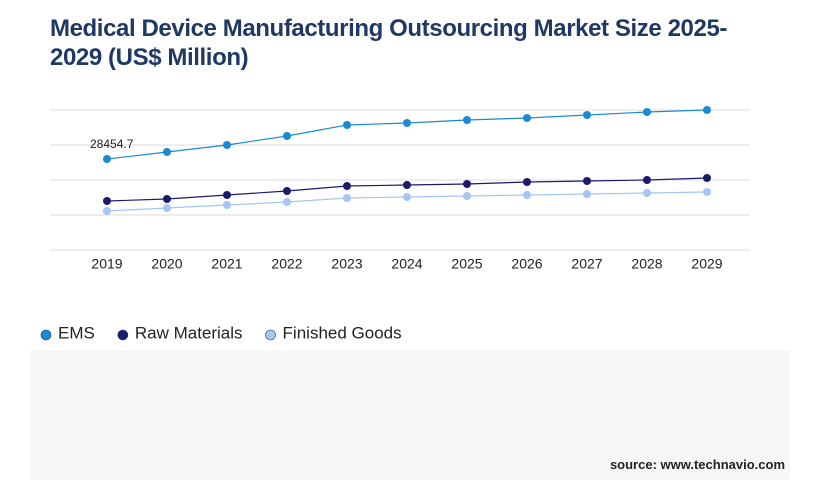  I want to click on data-label: 28454.7, so click(112, 144).